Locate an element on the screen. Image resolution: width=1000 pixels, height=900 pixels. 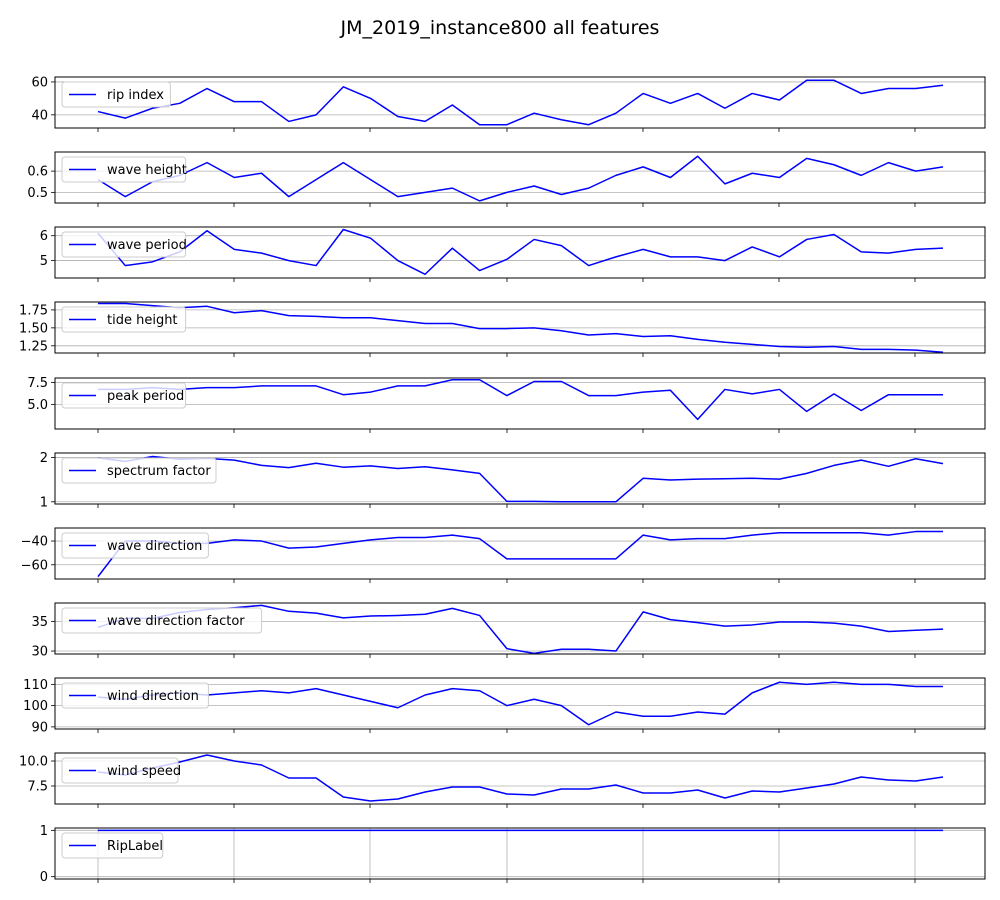
legend: wave direction is located at coordinates (135, 545).